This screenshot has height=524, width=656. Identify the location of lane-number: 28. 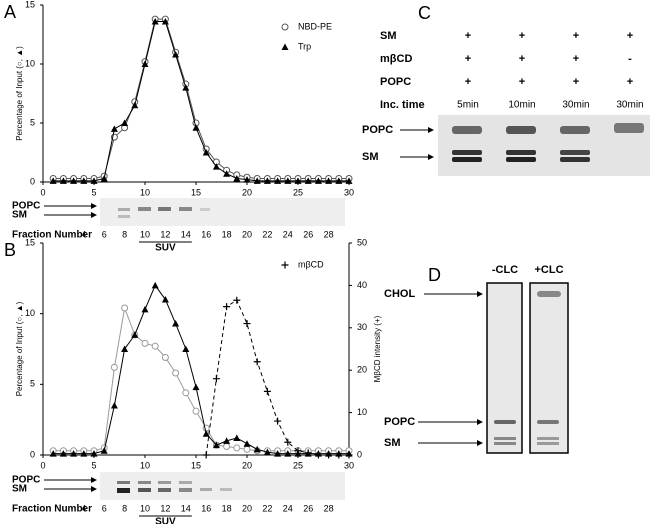
(329, 234).